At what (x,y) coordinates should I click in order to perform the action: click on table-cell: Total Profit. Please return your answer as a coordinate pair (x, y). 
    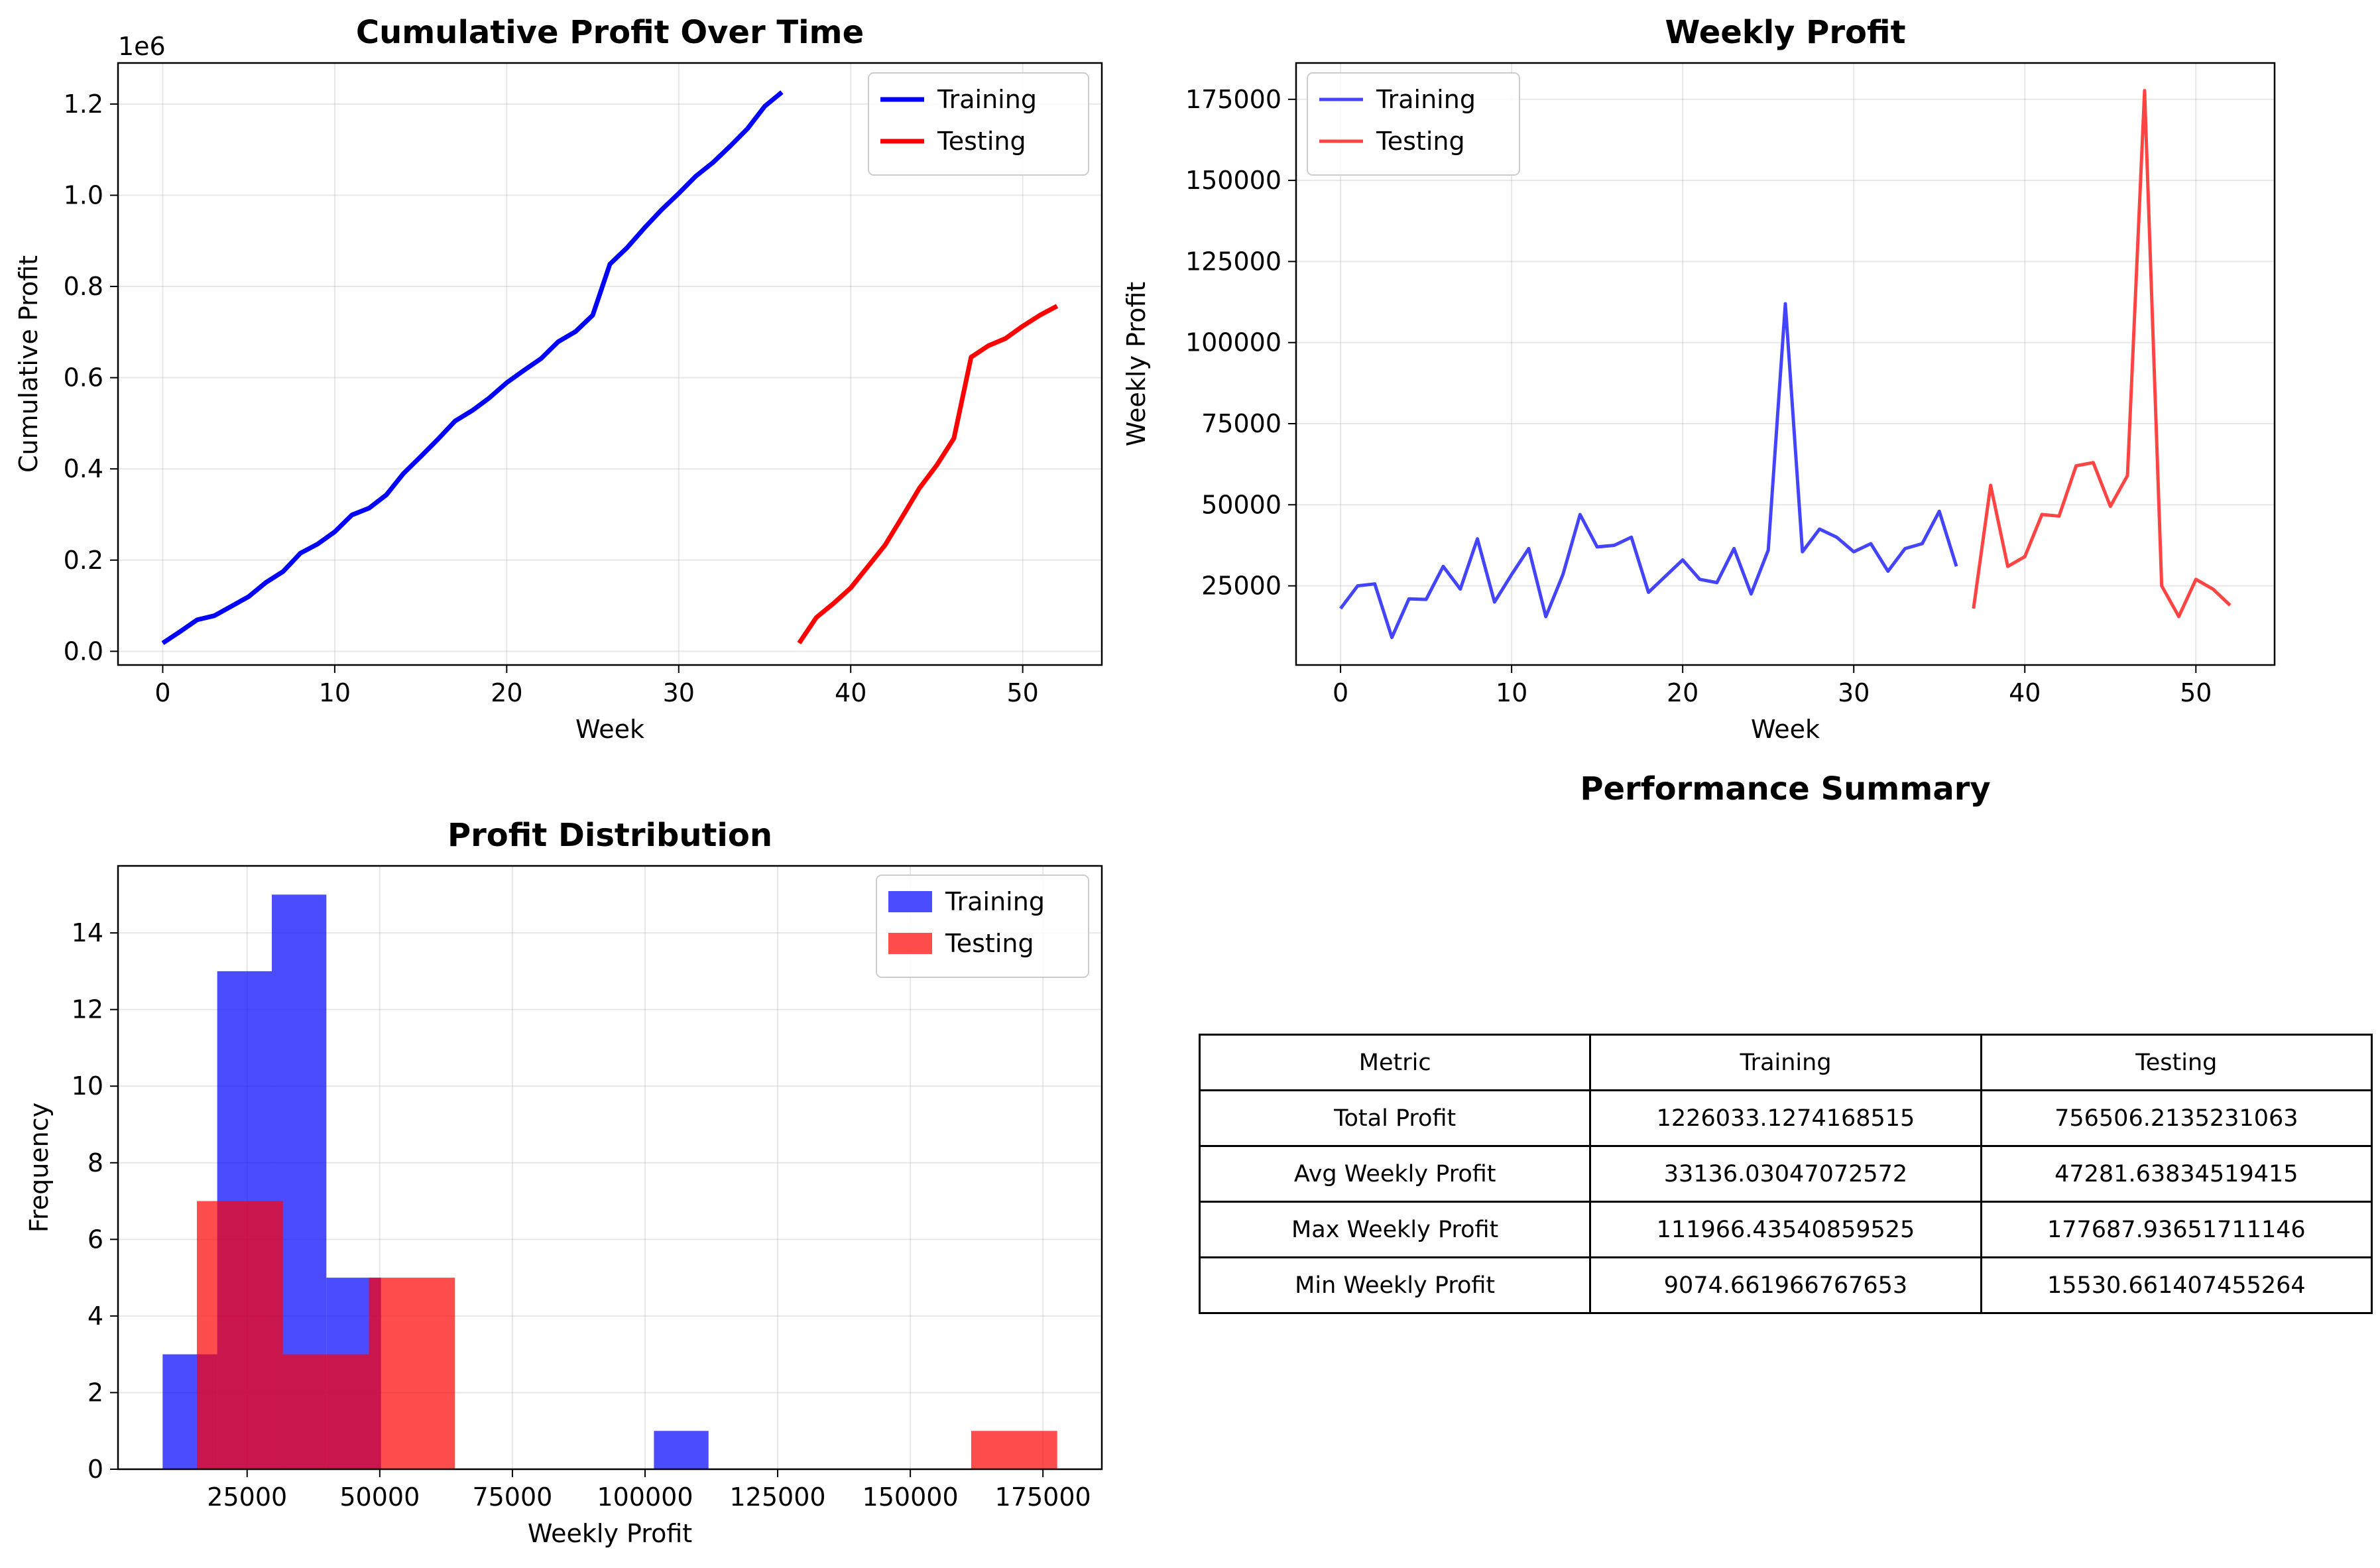
    Looking at the image, I should click on (1395, 1118).